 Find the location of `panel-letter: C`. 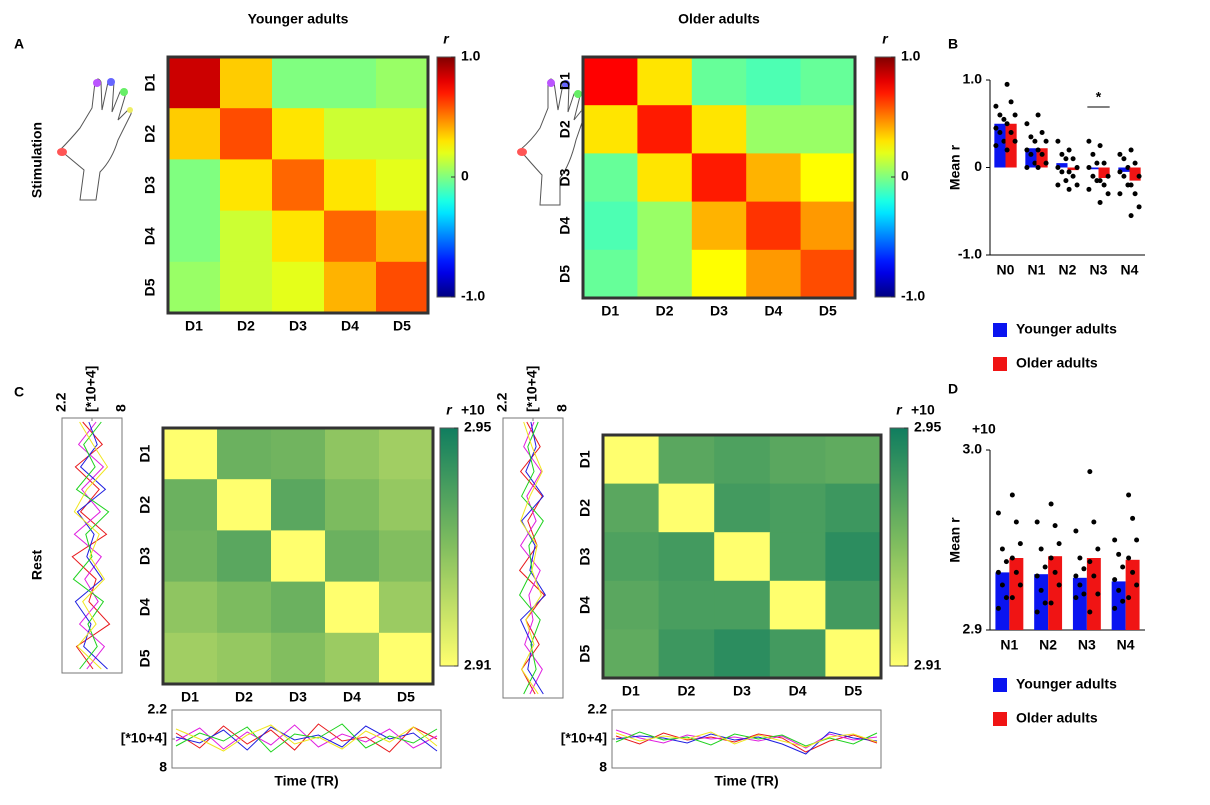

panel-letter: C is located at coordinates (19, 392).